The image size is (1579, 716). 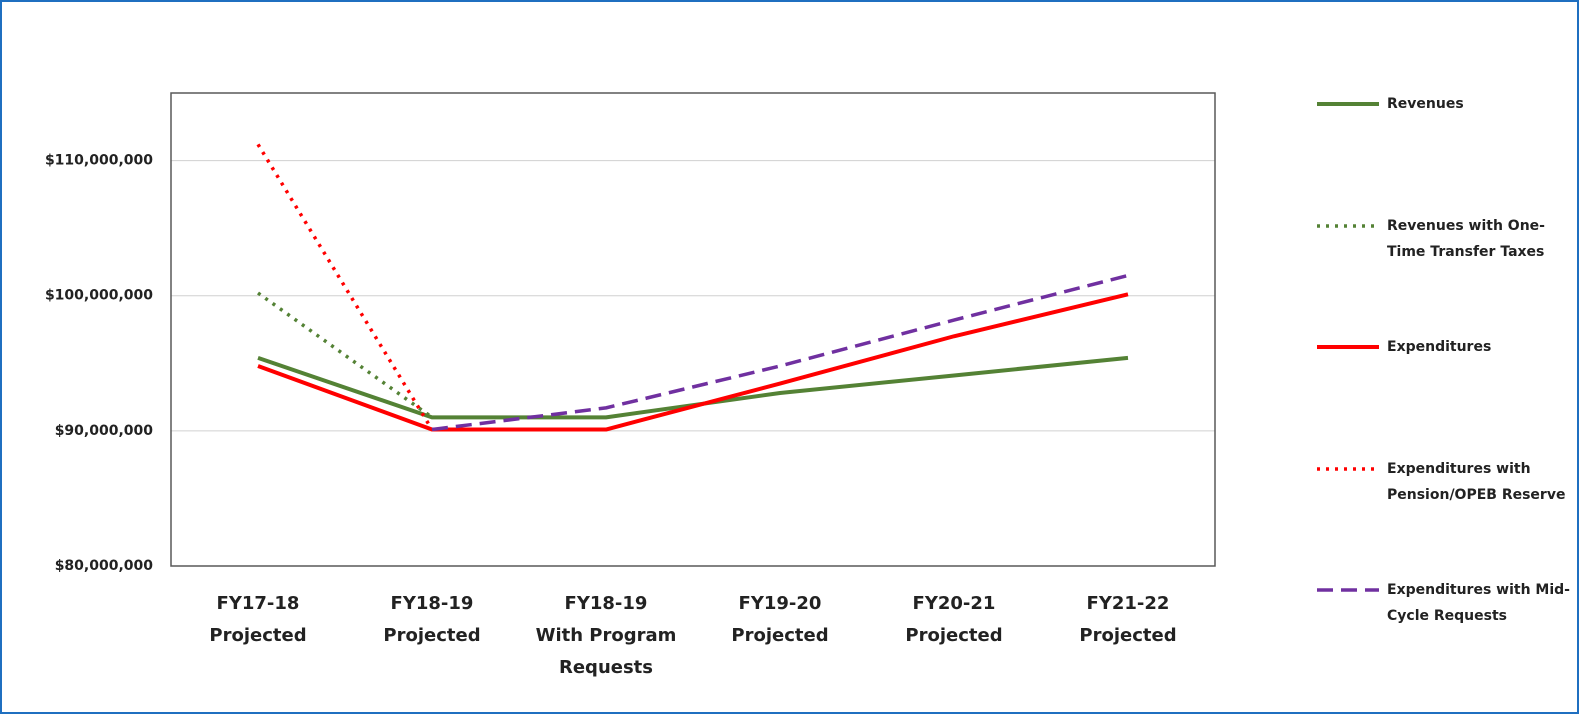 What do you see at coordinates (104, 566) in the screenshot?
I see `y-tick-label: $80,000,000` at bounding box center [104, 566].